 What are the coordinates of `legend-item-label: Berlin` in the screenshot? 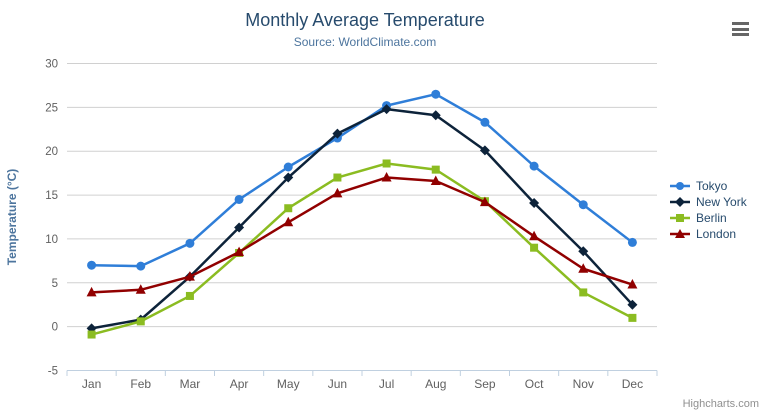 It's located at (711, 218).